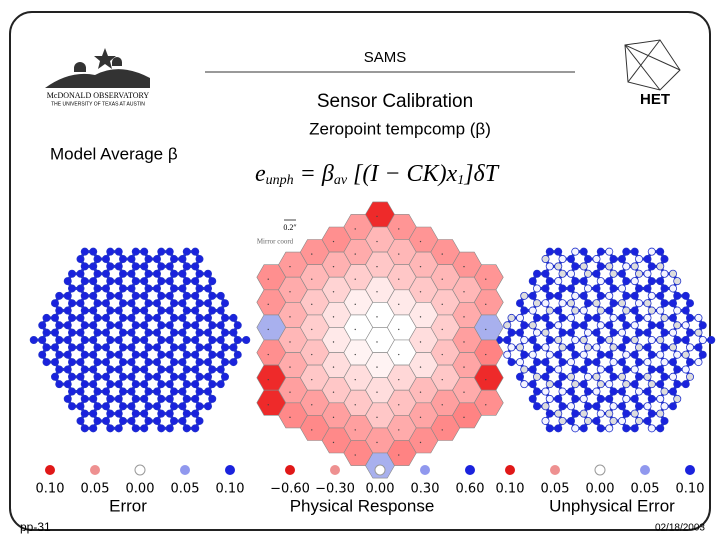 This screenshot has width=720, height=545. What do you see at coordinates (425, 489) in the screenshot?
I see `legend-label: 0.30` at bounding box center [425, 489].